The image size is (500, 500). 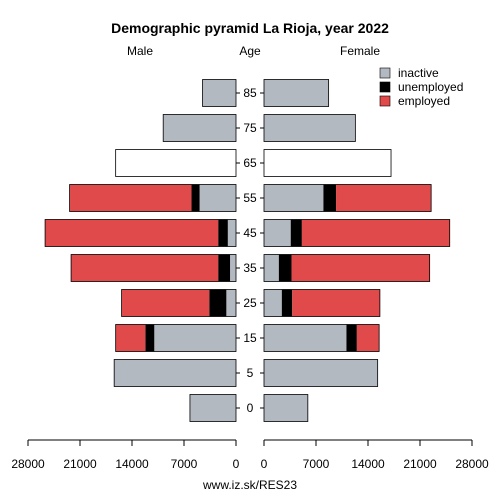 I want to click on legend-swatch-employed, so click(x=385, y=101).